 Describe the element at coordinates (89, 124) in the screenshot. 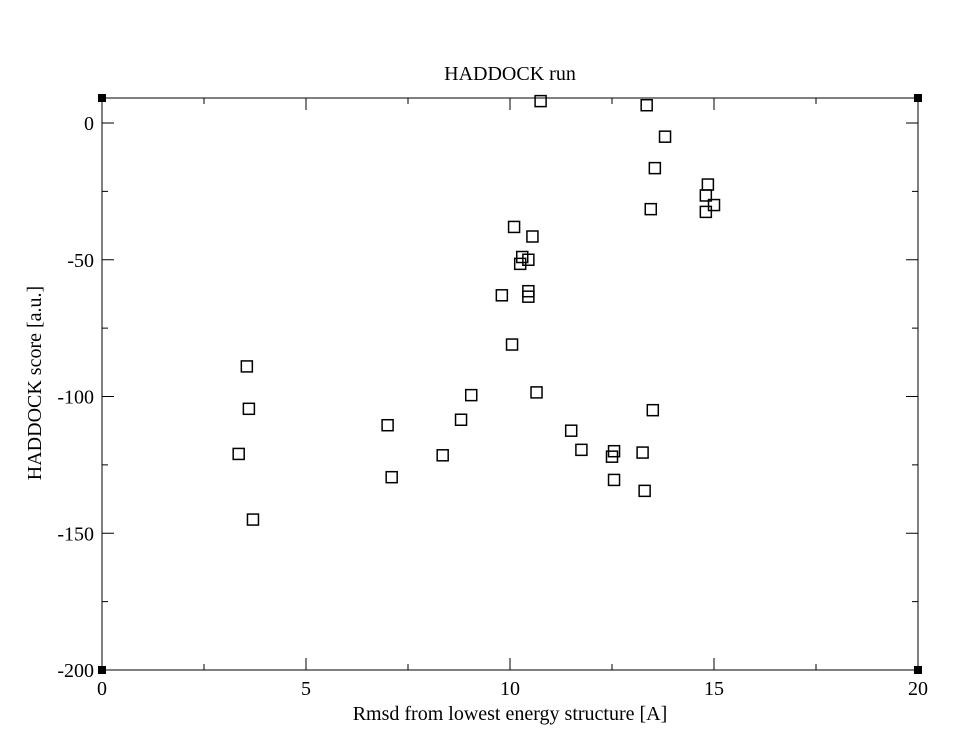

I see `y-tick-label: 0` at that location.